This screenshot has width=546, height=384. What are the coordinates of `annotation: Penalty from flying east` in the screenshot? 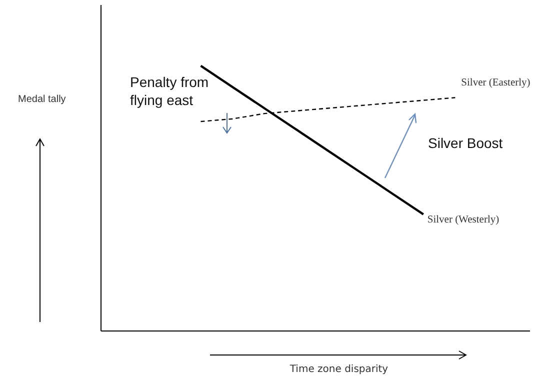 It's located at (170, 91).